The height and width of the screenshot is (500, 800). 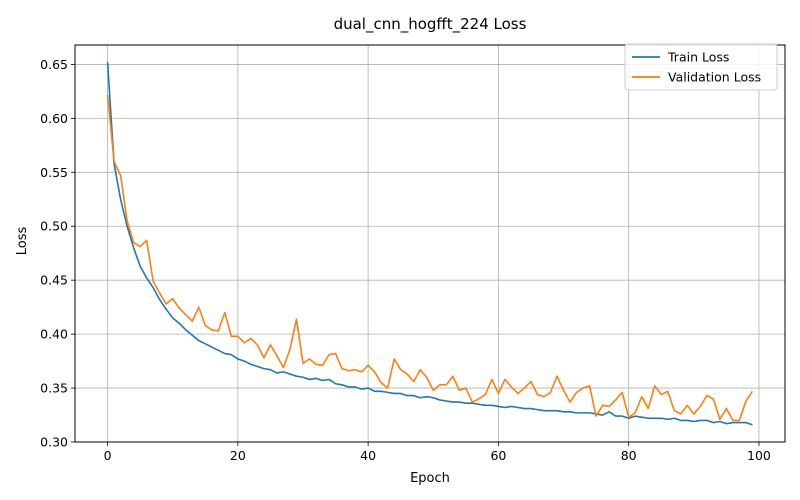 I want to click on chart-title: dual_cnn_hogfft_224 Loss, so click(x=430, y=24).